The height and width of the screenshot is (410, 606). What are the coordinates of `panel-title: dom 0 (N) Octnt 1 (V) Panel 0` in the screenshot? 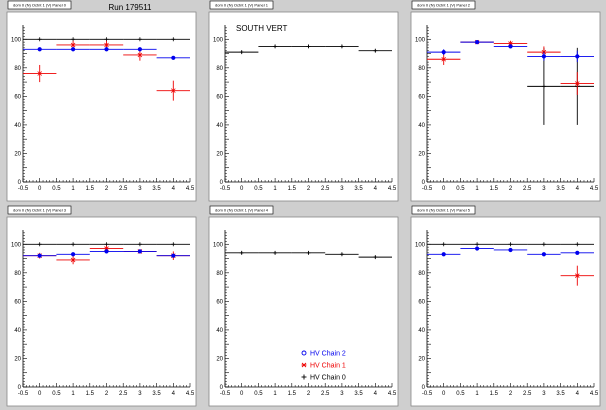 It's located at (40, 5).